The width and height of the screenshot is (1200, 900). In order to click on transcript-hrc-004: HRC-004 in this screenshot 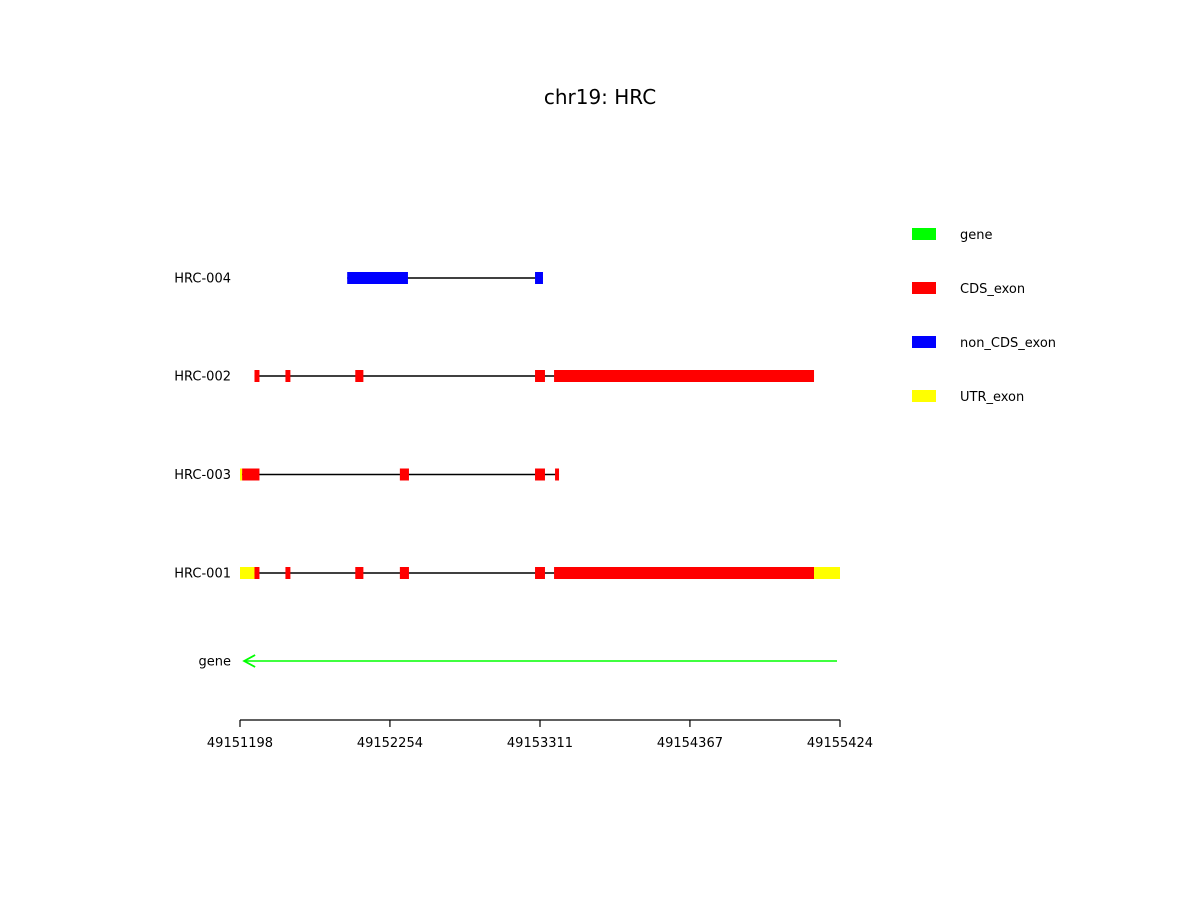, I will do `click(358, 279)`.